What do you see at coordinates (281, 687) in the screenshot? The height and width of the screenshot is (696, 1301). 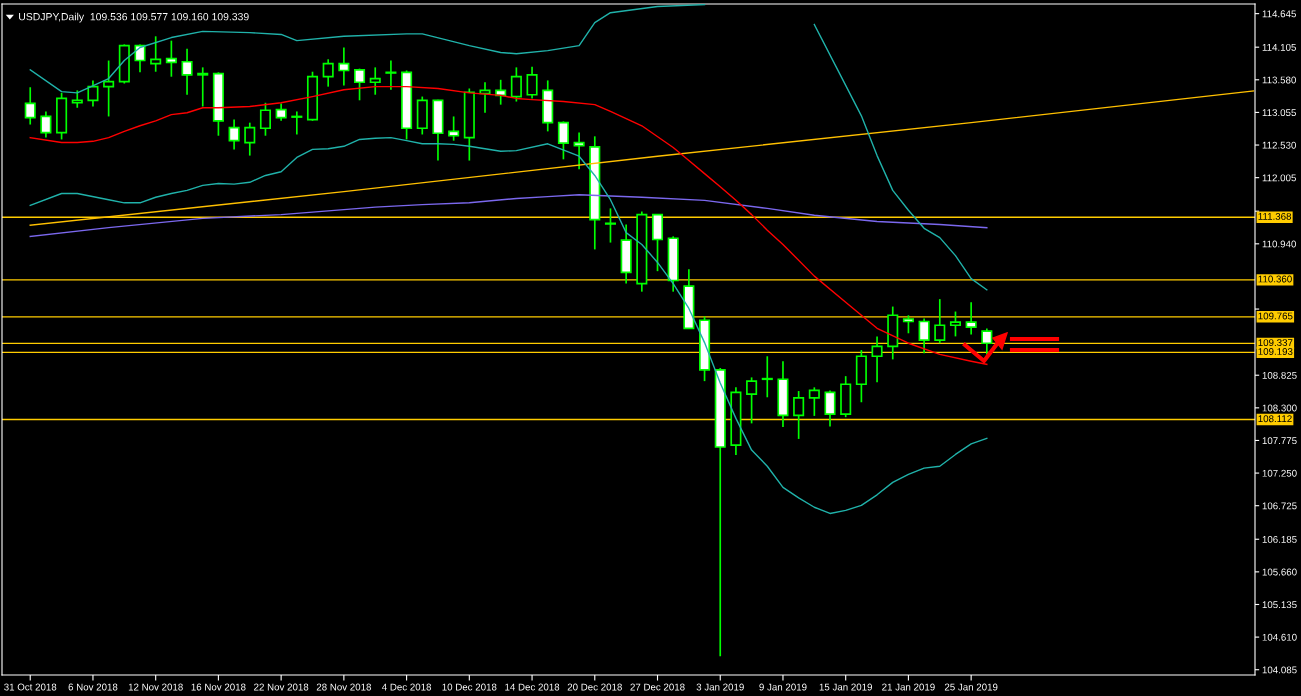 I see `x-tick-label: 22 Nov 2018` at bounding box center [281, 687].